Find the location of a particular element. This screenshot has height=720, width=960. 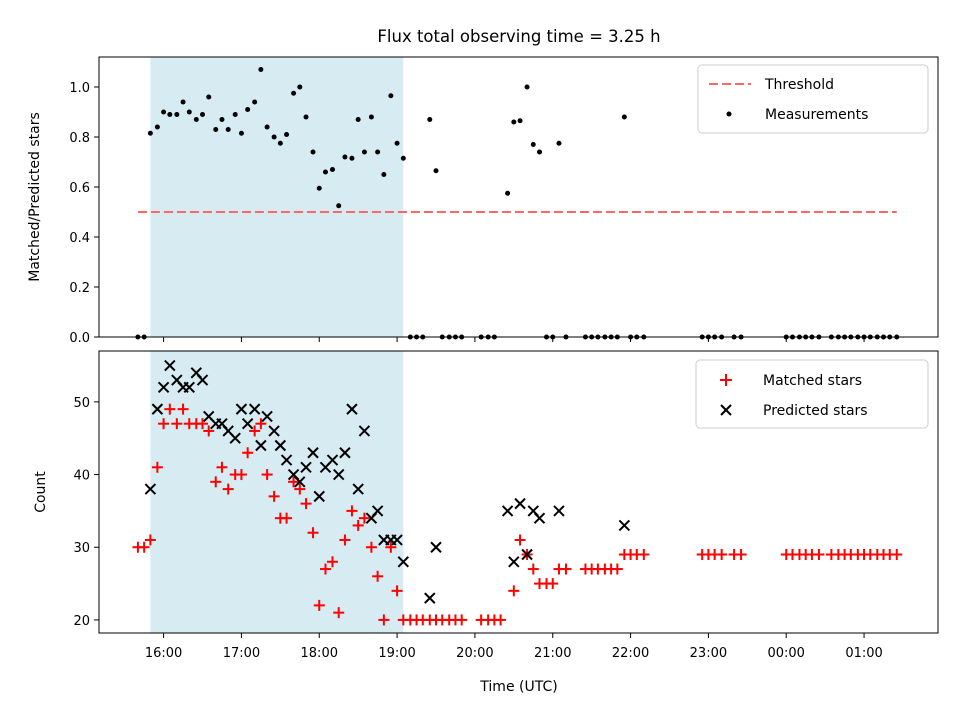

x-tick-label: 22:00 is located at coordinates (630, 653).